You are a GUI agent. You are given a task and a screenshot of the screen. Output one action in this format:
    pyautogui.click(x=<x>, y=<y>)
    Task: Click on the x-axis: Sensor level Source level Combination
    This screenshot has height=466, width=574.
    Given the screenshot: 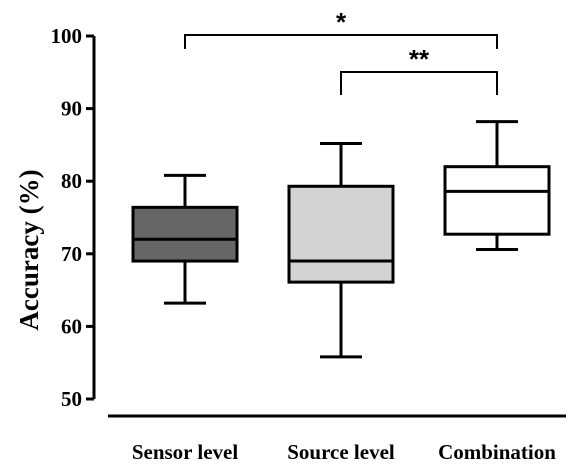 What is the action you would take?
    pyautogui.click(x=337, y=439)
    